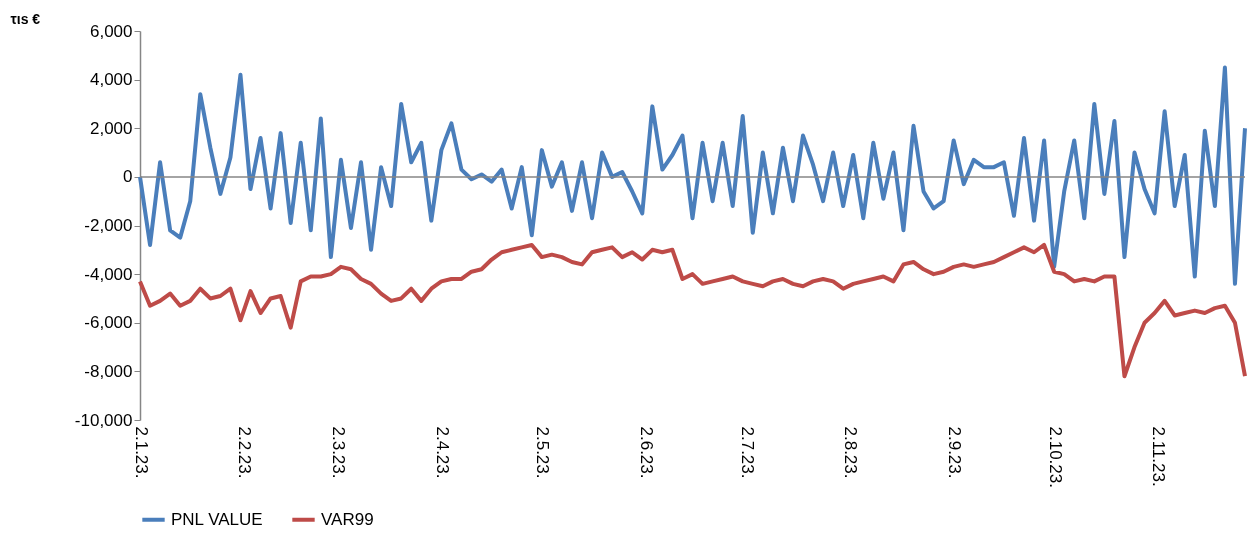 This screenshot has width=1249, height=533. Describe the element at coordinates (108, 323) in the screenshot. I see `y-tick-label: -6,000` at that location.